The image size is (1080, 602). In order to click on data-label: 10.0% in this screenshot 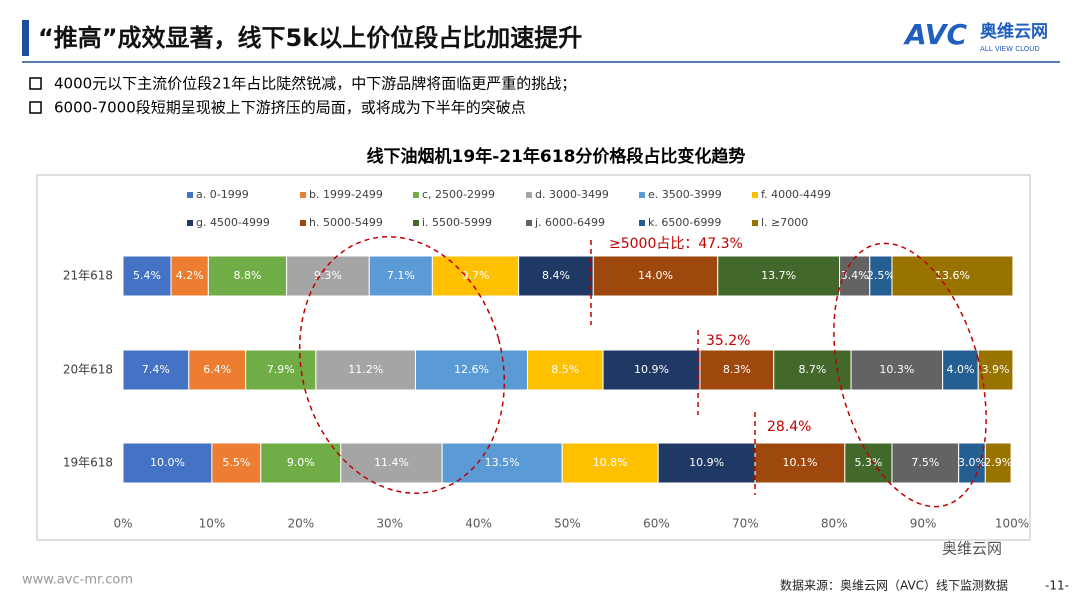, I will do `click(167, 462)`.